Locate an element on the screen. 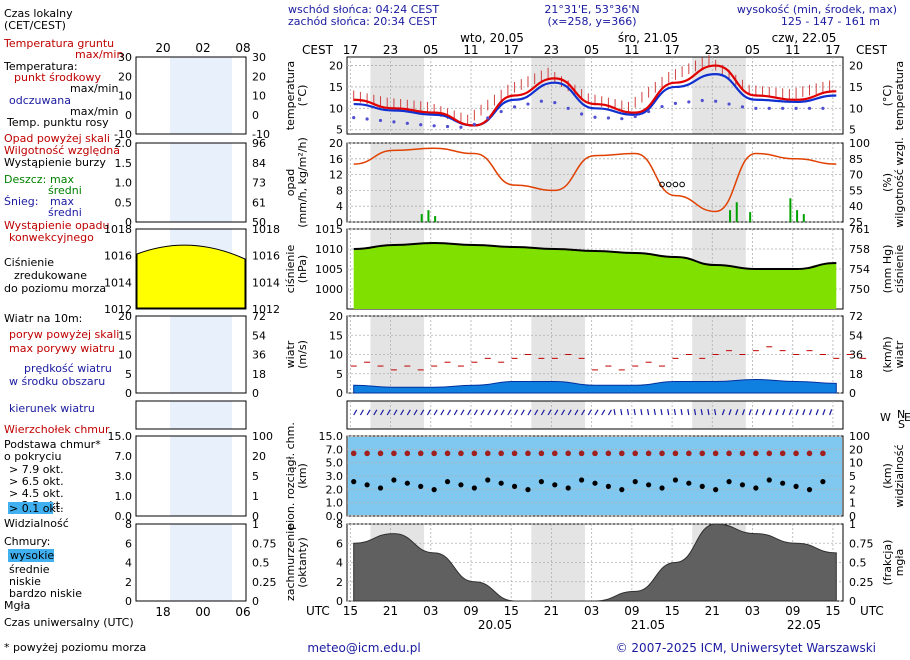 Image resolution: width=910 pixels, height=660 pixels. legend-y2-tick: 20 is located at coordinates (259, 456).